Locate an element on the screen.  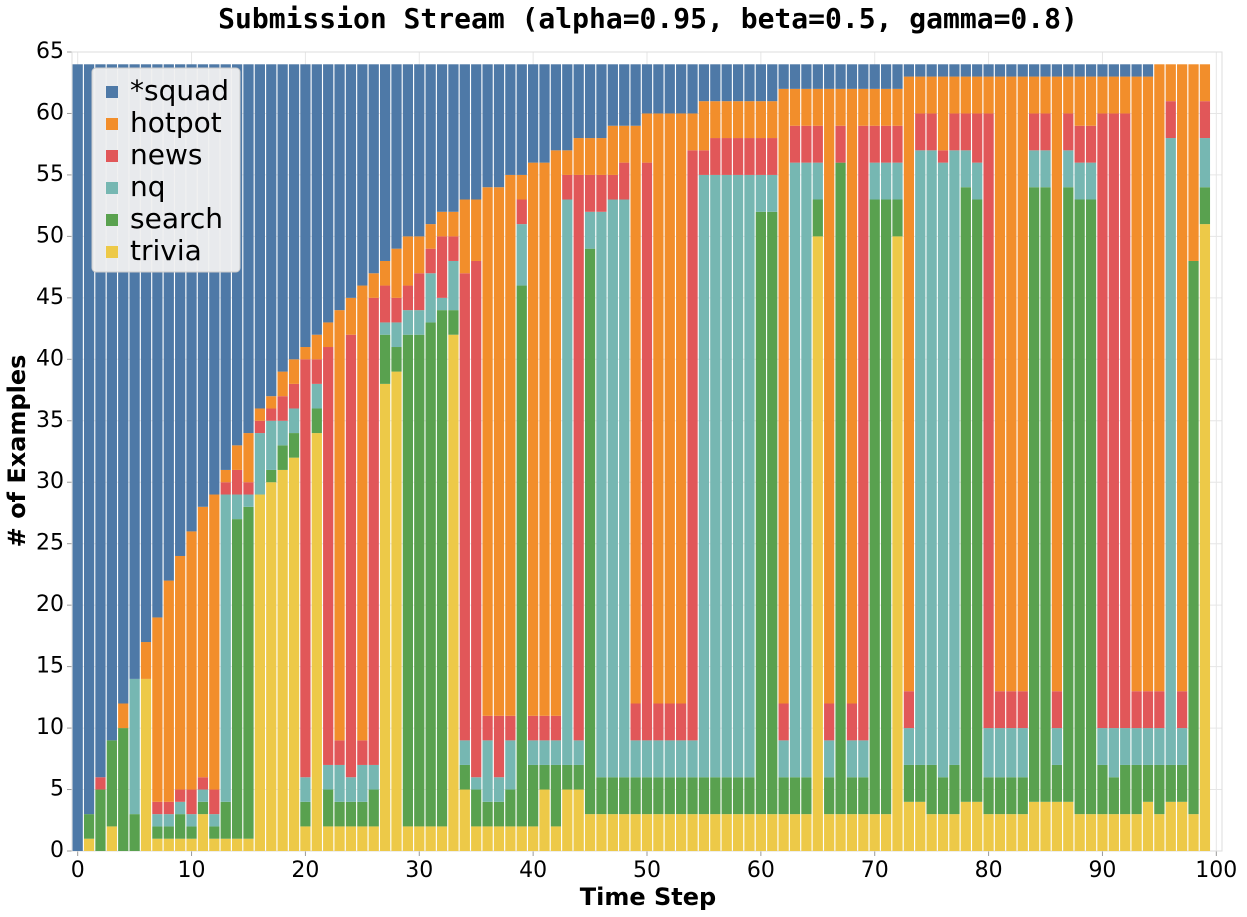
x-tick-label: 60 is located at coordinates (761, 870).